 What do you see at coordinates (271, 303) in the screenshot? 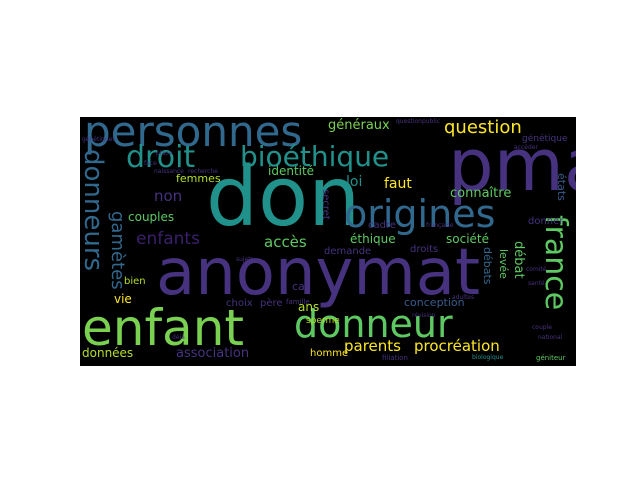
I see `word-pere: père` at bounding box center [271, 303].